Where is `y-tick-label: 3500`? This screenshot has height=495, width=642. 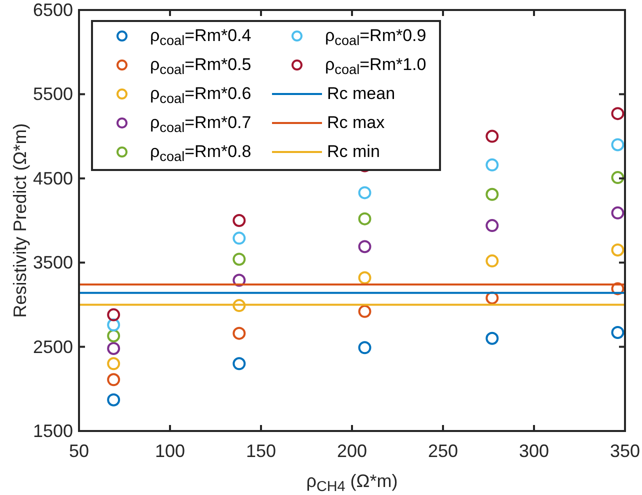 y-tick-label: 3500 is located at coordinates (52, 262).